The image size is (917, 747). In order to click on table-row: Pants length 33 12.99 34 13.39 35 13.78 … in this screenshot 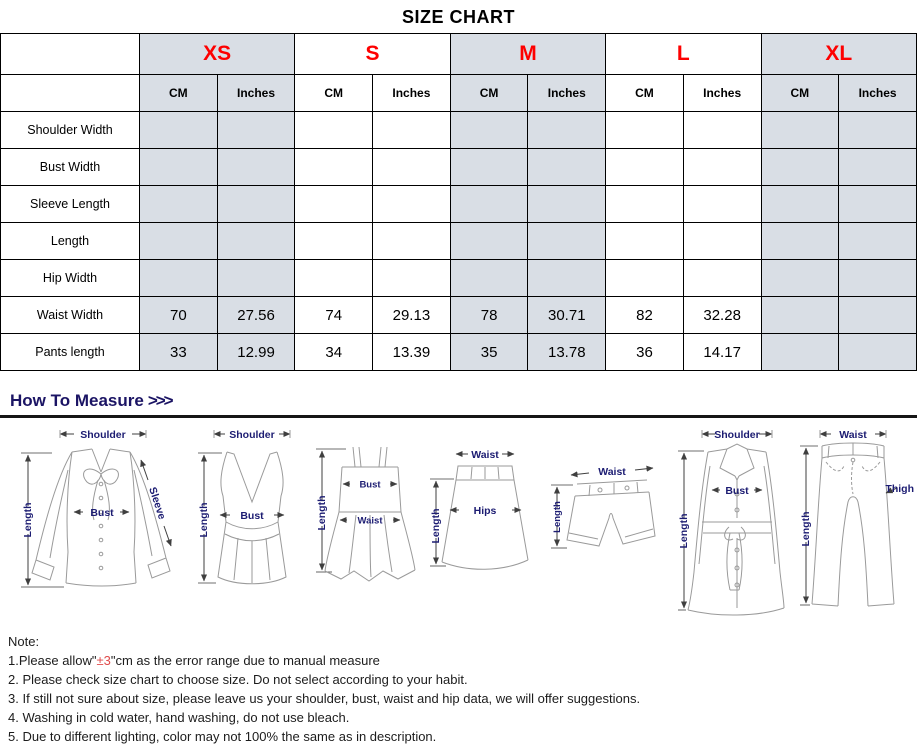, I will do `click(458, 352)`.